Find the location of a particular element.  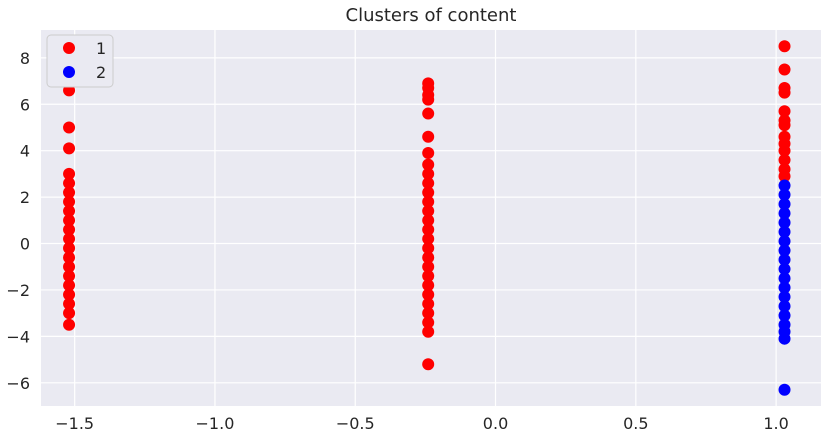

y-tick-label: −6 is located at coordinates (18, 383).